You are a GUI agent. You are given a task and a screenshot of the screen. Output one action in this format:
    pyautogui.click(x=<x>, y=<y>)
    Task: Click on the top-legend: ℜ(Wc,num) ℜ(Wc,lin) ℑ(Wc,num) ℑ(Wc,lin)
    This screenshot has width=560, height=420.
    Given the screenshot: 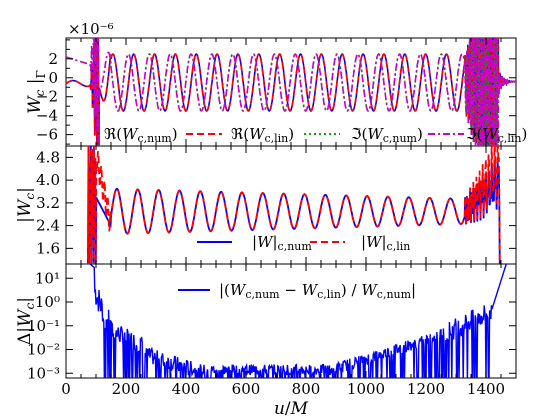 What is the action you would take?
    pyautogui.click(x=315, y=135)
    